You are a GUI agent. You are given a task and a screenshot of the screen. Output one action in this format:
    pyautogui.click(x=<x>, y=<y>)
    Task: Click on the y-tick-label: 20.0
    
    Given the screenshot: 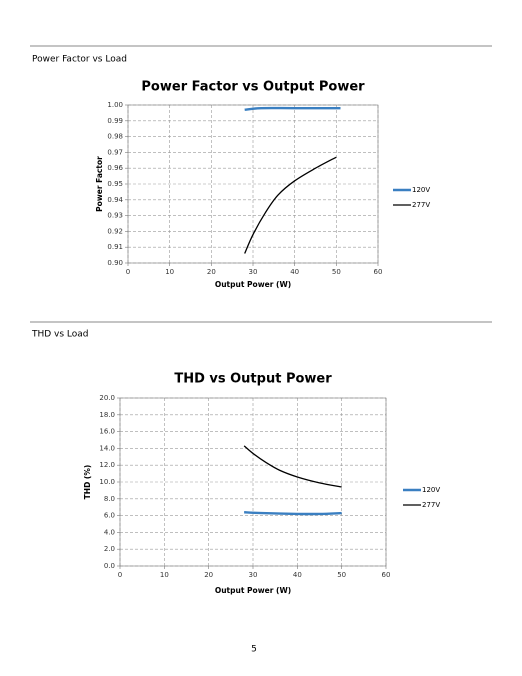 What is the action you would take?
    pyautogui.click(x=107, y=398)
    